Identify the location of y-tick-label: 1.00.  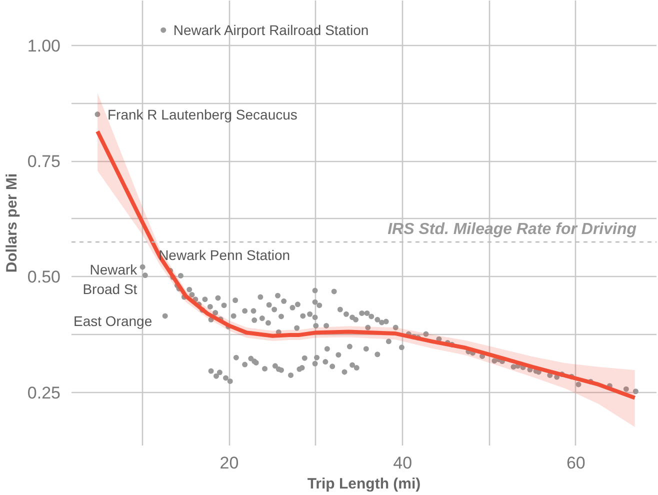
(44, 46).